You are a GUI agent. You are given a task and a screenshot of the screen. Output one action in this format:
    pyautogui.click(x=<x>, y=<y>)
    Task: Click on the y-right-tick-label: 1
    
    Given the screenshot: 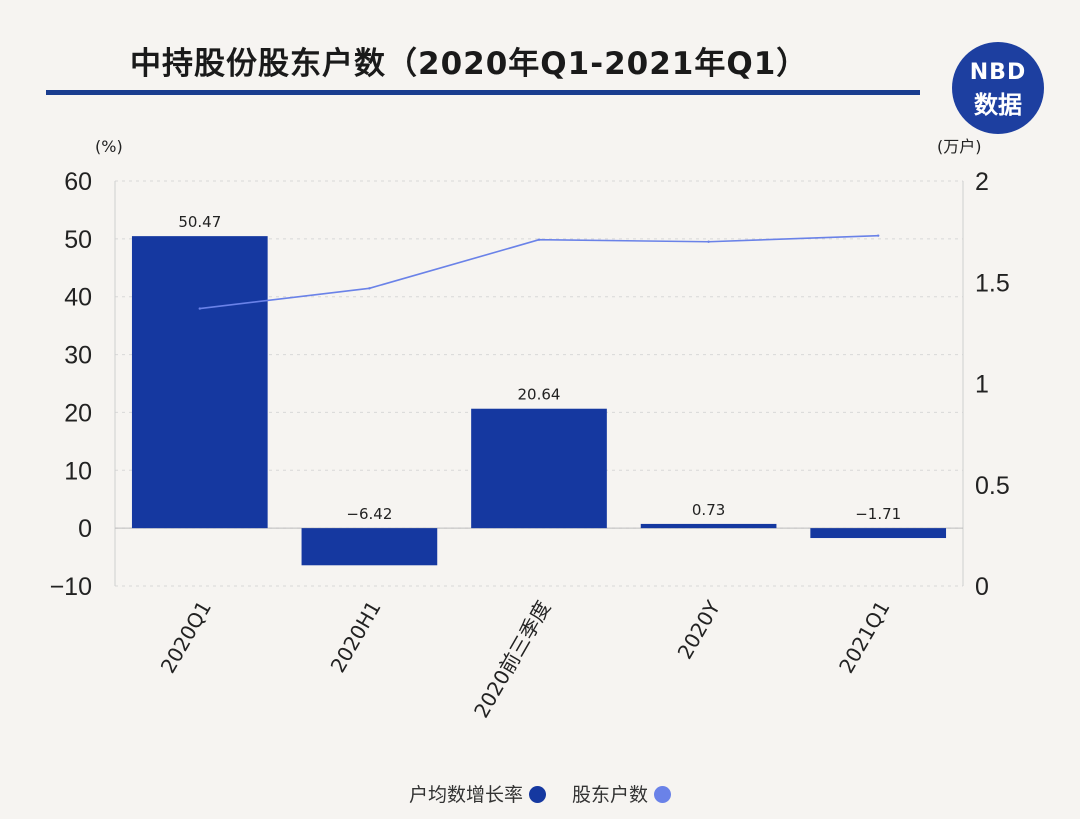 What is the action you would take?
    pyautogui.click(x=982, y=385)
    